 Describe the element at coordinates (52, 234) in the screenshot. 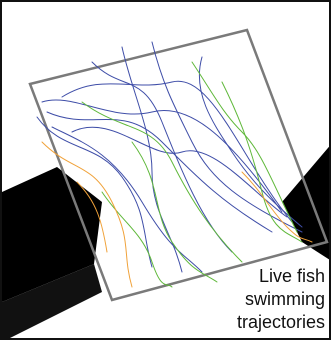

I see `left-wall` at that location.